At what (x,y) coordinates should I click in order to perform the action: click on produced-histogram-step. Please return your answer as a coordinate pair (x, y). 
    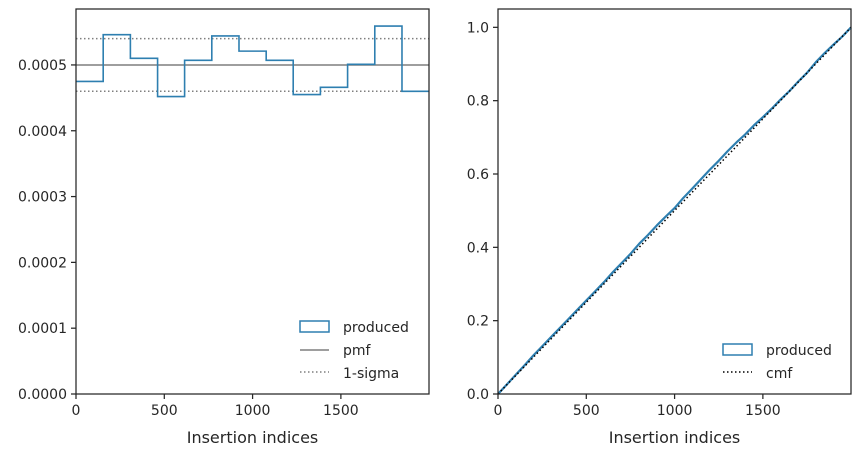
    Looking at the image, I should click on (252, 61).